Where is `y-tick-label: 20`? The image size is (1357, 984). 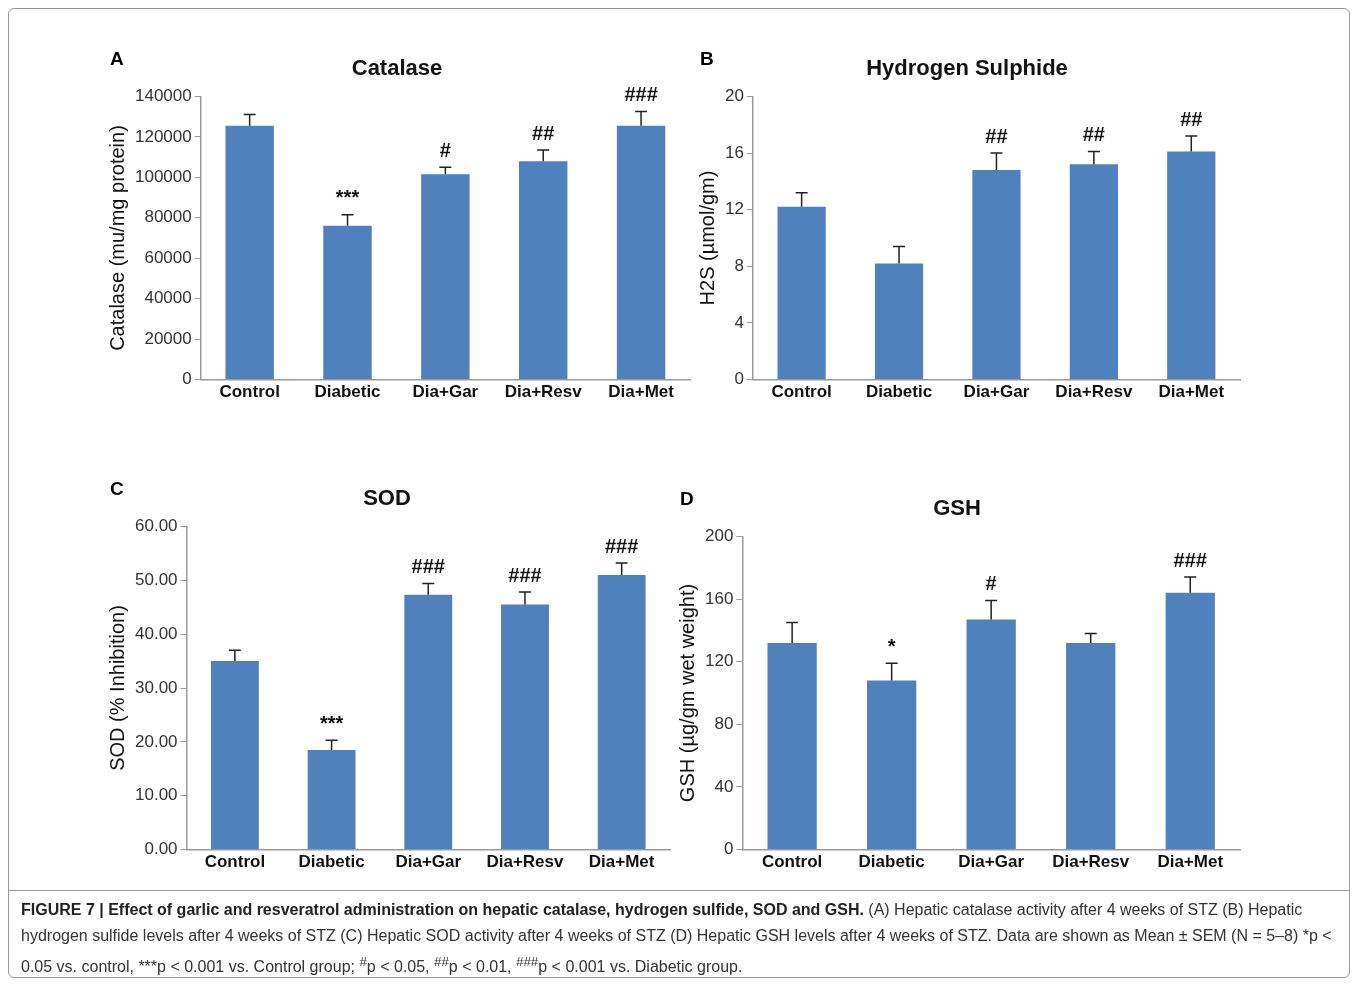
y-tick-label: 20 is located at coordinates (734, 96).